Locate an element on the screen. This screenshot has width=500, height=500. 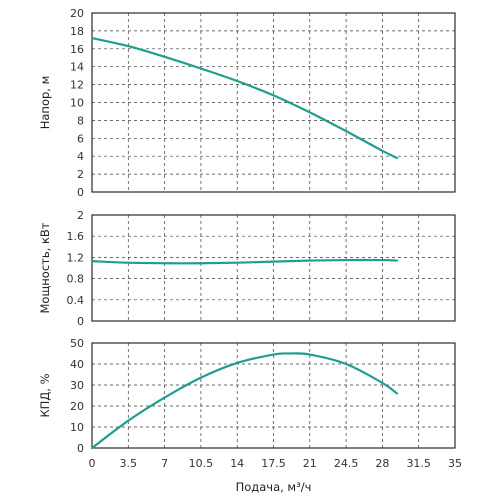
efficiency-y-tick-label: 10 is located at coordinates (77, 427).